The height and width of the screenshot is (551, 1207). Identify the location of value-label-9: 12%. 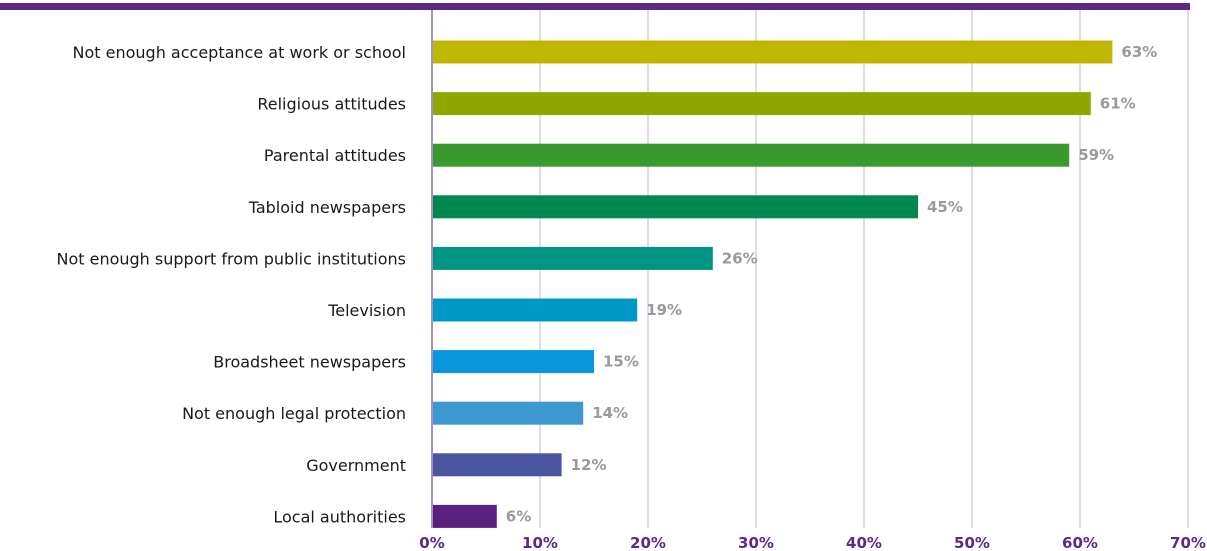
(589, 465).